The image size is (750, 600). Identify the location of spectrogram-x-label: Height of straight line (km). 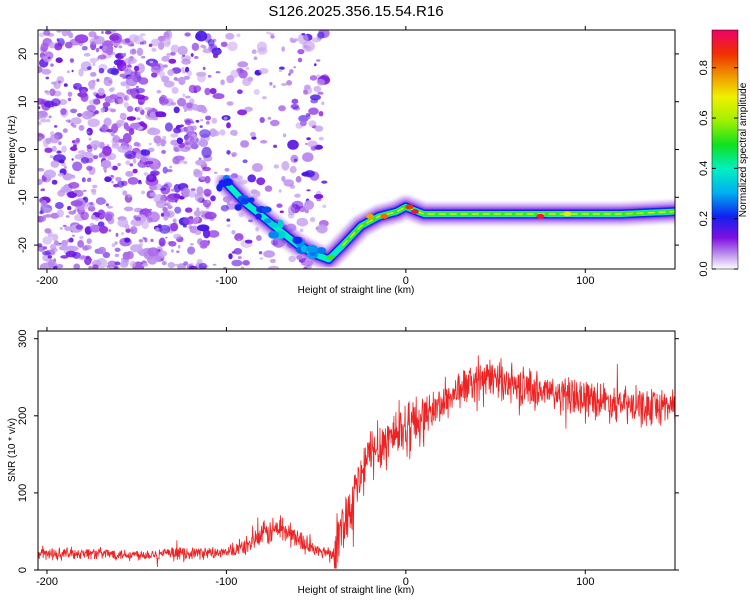
(356, 290).